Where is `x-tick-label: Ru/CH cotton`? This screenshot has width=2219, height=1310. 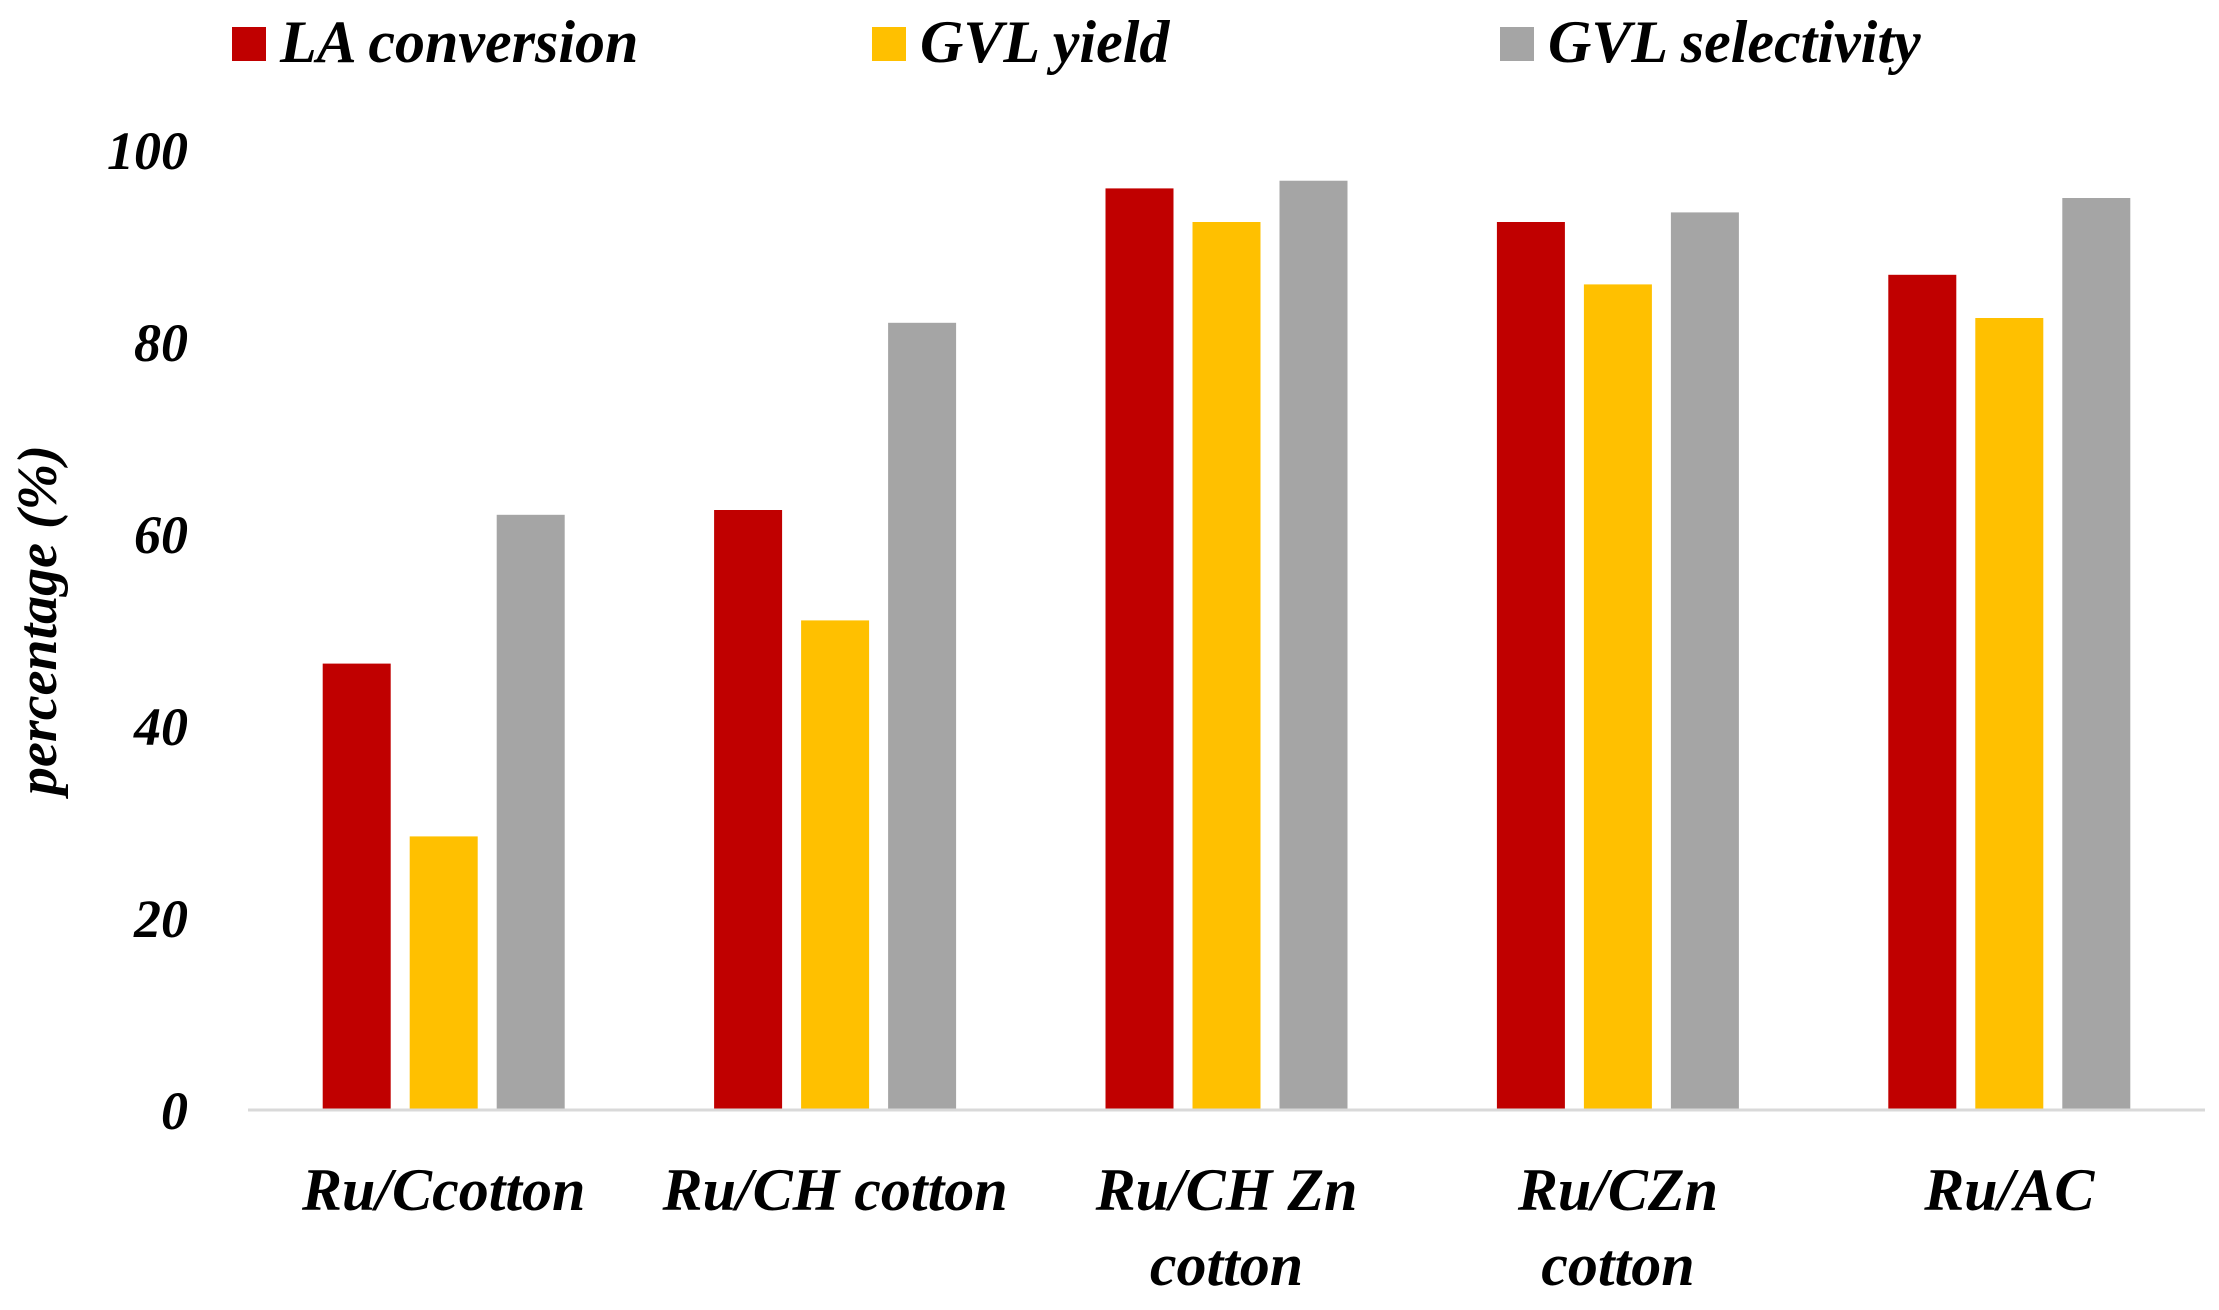 x-tick-label: Ru/CH cotton is located at coordinates (835, 1190).